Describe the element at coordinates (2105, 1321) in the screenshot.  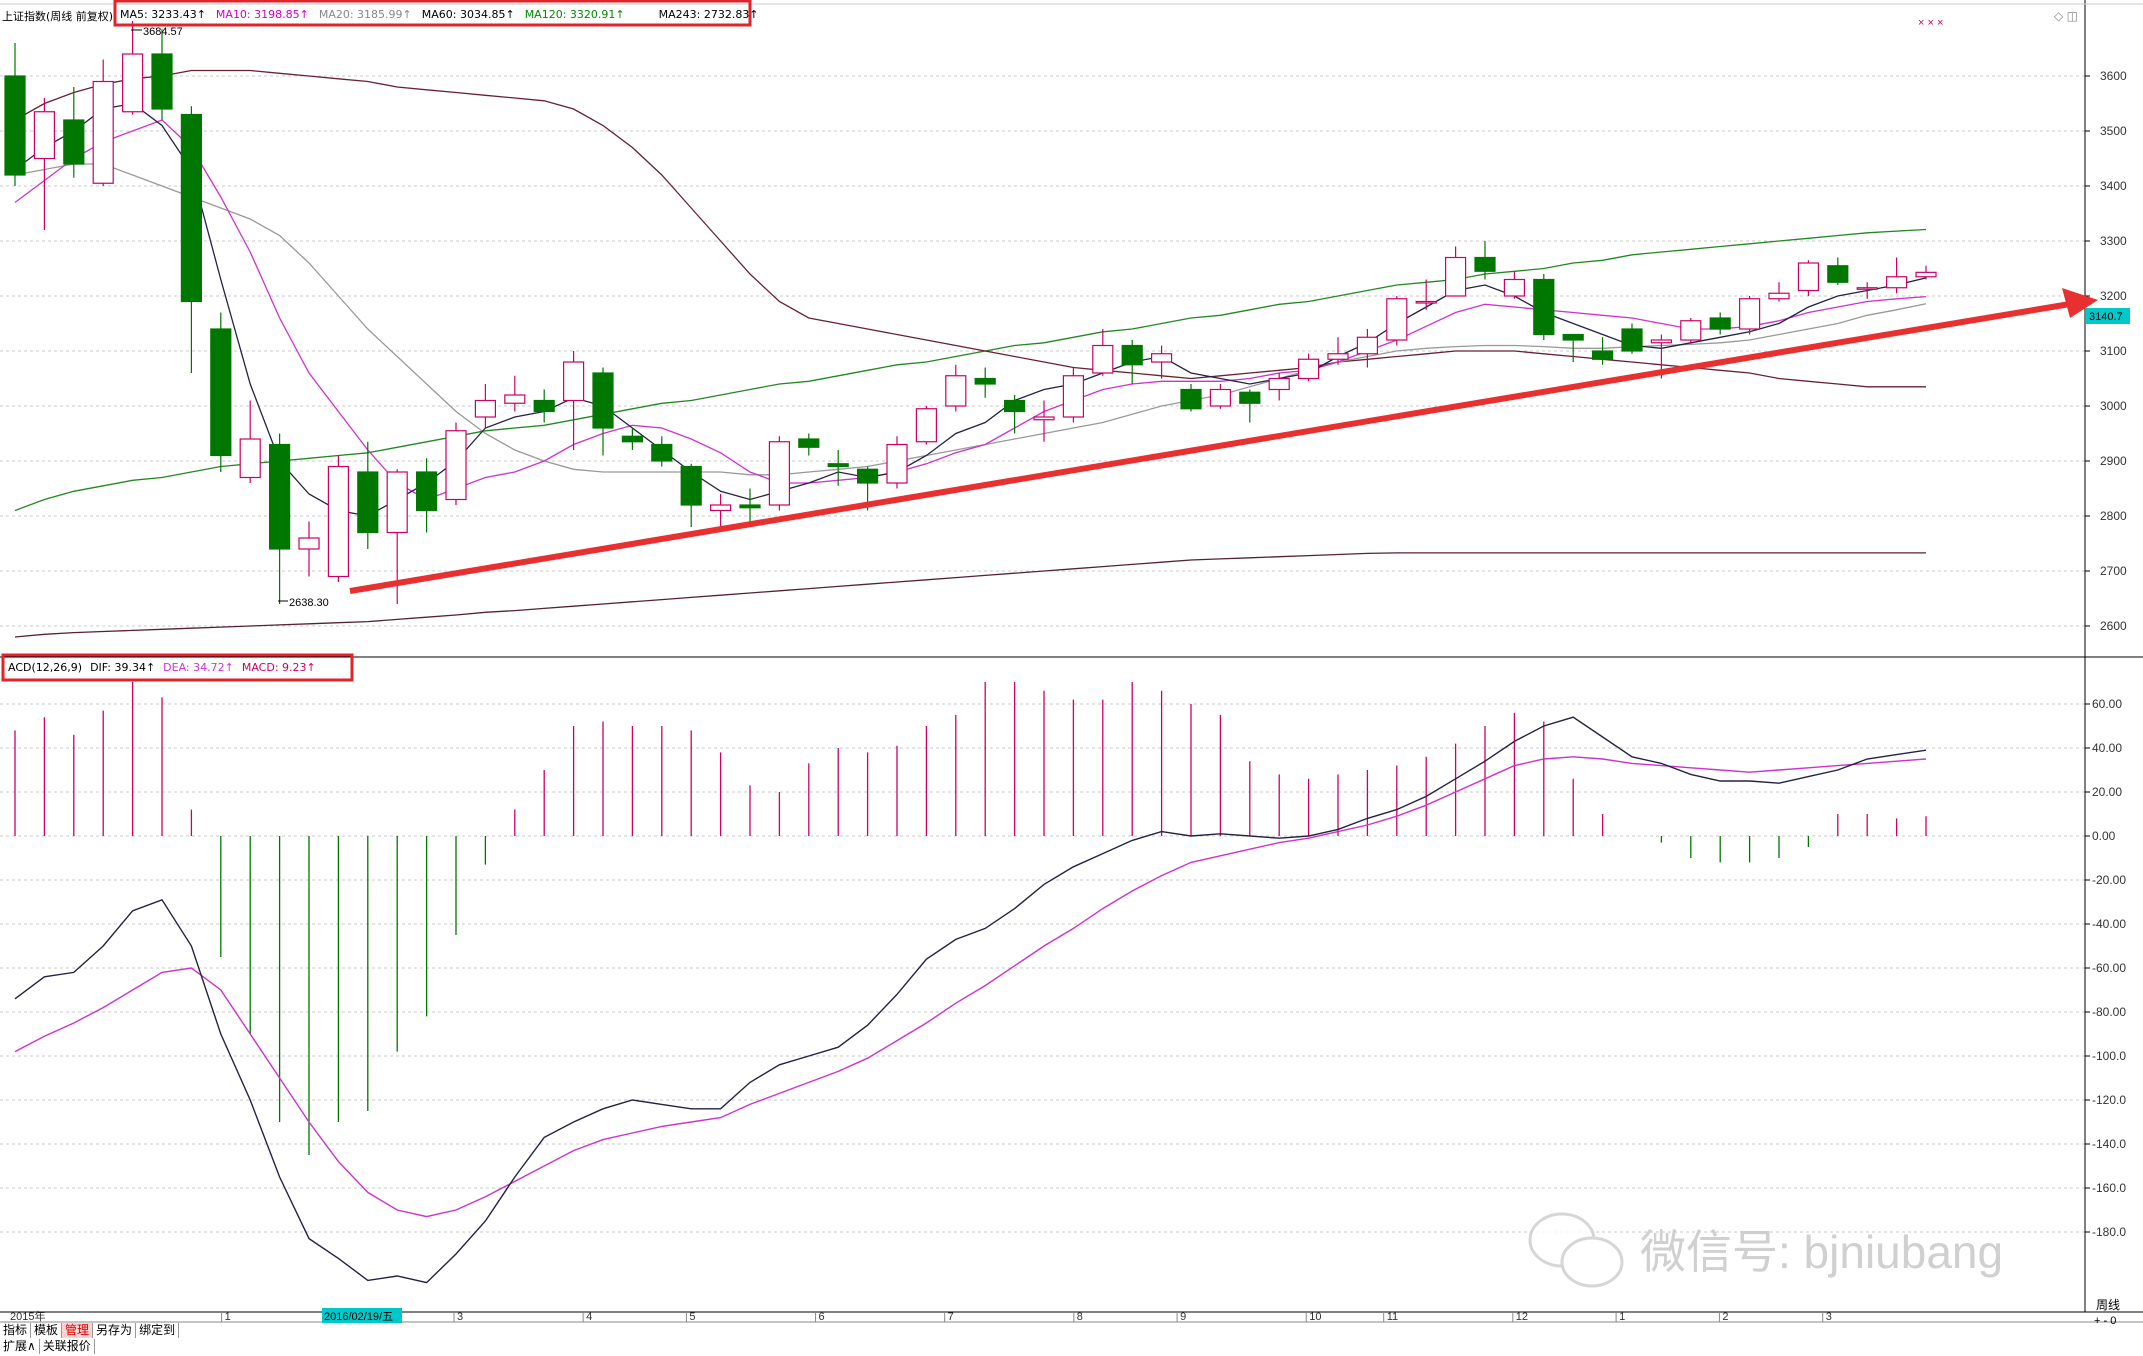
I see `corner-buttons: + - 0` at that location.